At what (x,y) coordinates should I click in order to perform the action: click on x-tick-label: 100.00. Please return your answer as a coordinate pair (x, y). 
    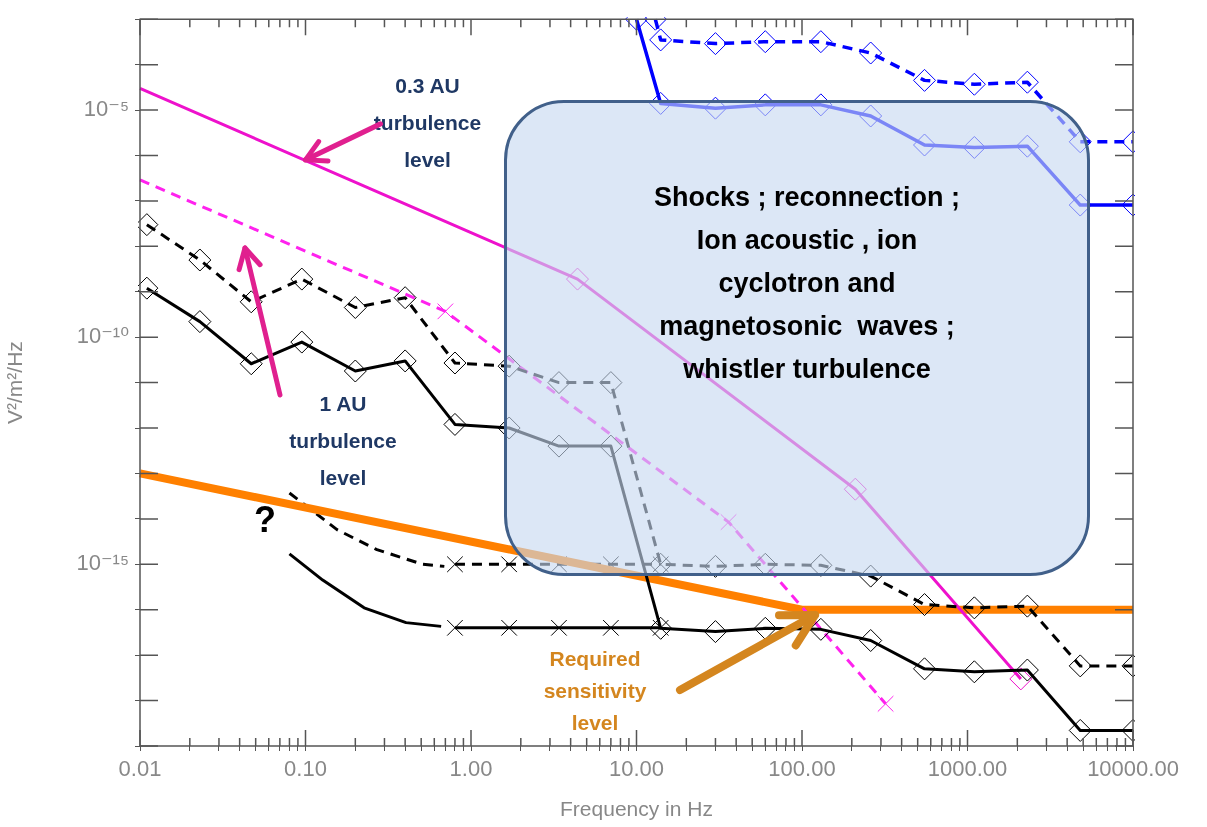
    Looking at the image, I should click on (802, 769).